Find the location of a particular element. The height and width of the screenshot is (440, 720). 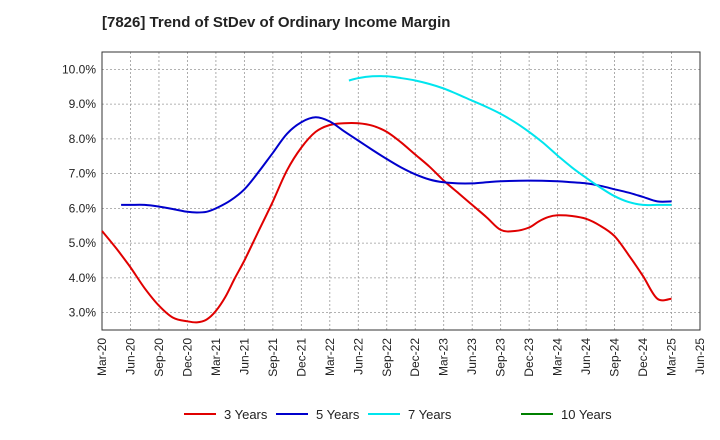

x-tick-label: Jun-25 is located at coordinates (700, 356).